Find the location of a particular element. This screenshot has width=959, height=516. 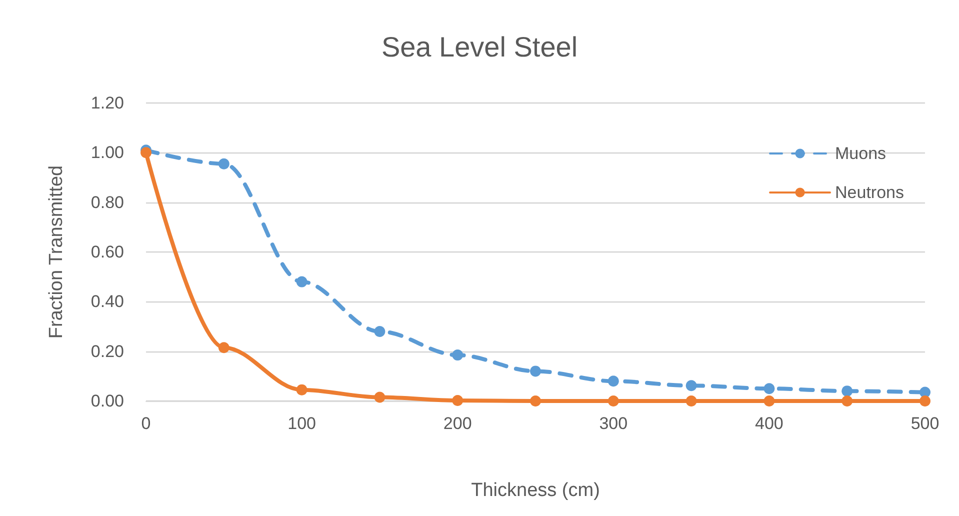

x-tick-label: 0 is located at coordinates (146, 423).